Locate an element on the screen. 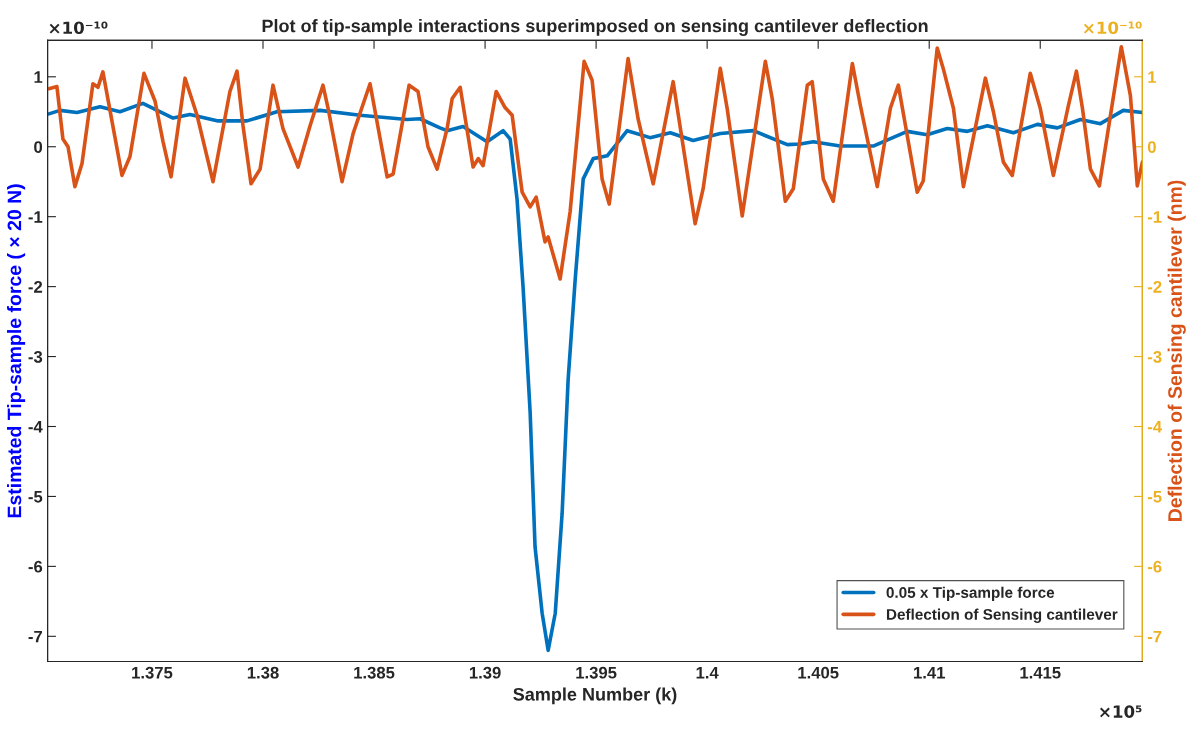 The width and height of the screenshot is (1190, 735). x-tick-label: 1.395 is located at coordinates (596, 672).